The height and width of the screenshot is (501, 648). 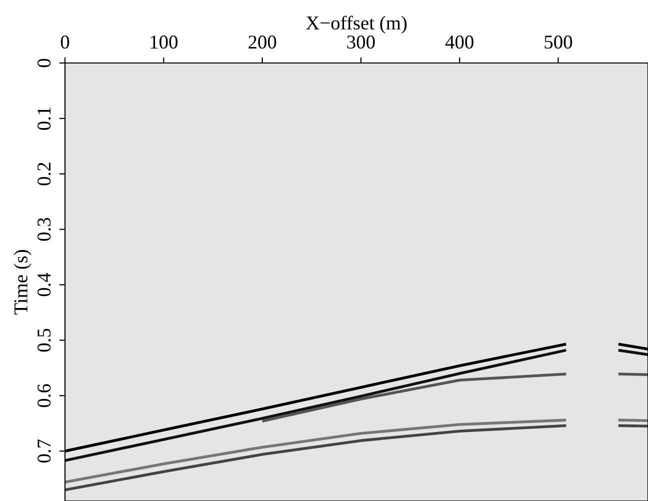 I want to click on y-tick-label: 0.5, so click(x=44, y=340).